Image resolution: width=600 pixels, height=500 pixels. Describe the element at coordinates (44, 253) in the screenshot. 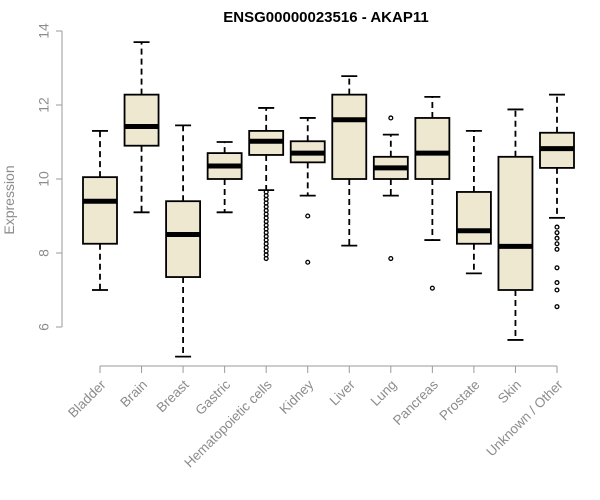

I see `y-tick-label: 8` at that location.